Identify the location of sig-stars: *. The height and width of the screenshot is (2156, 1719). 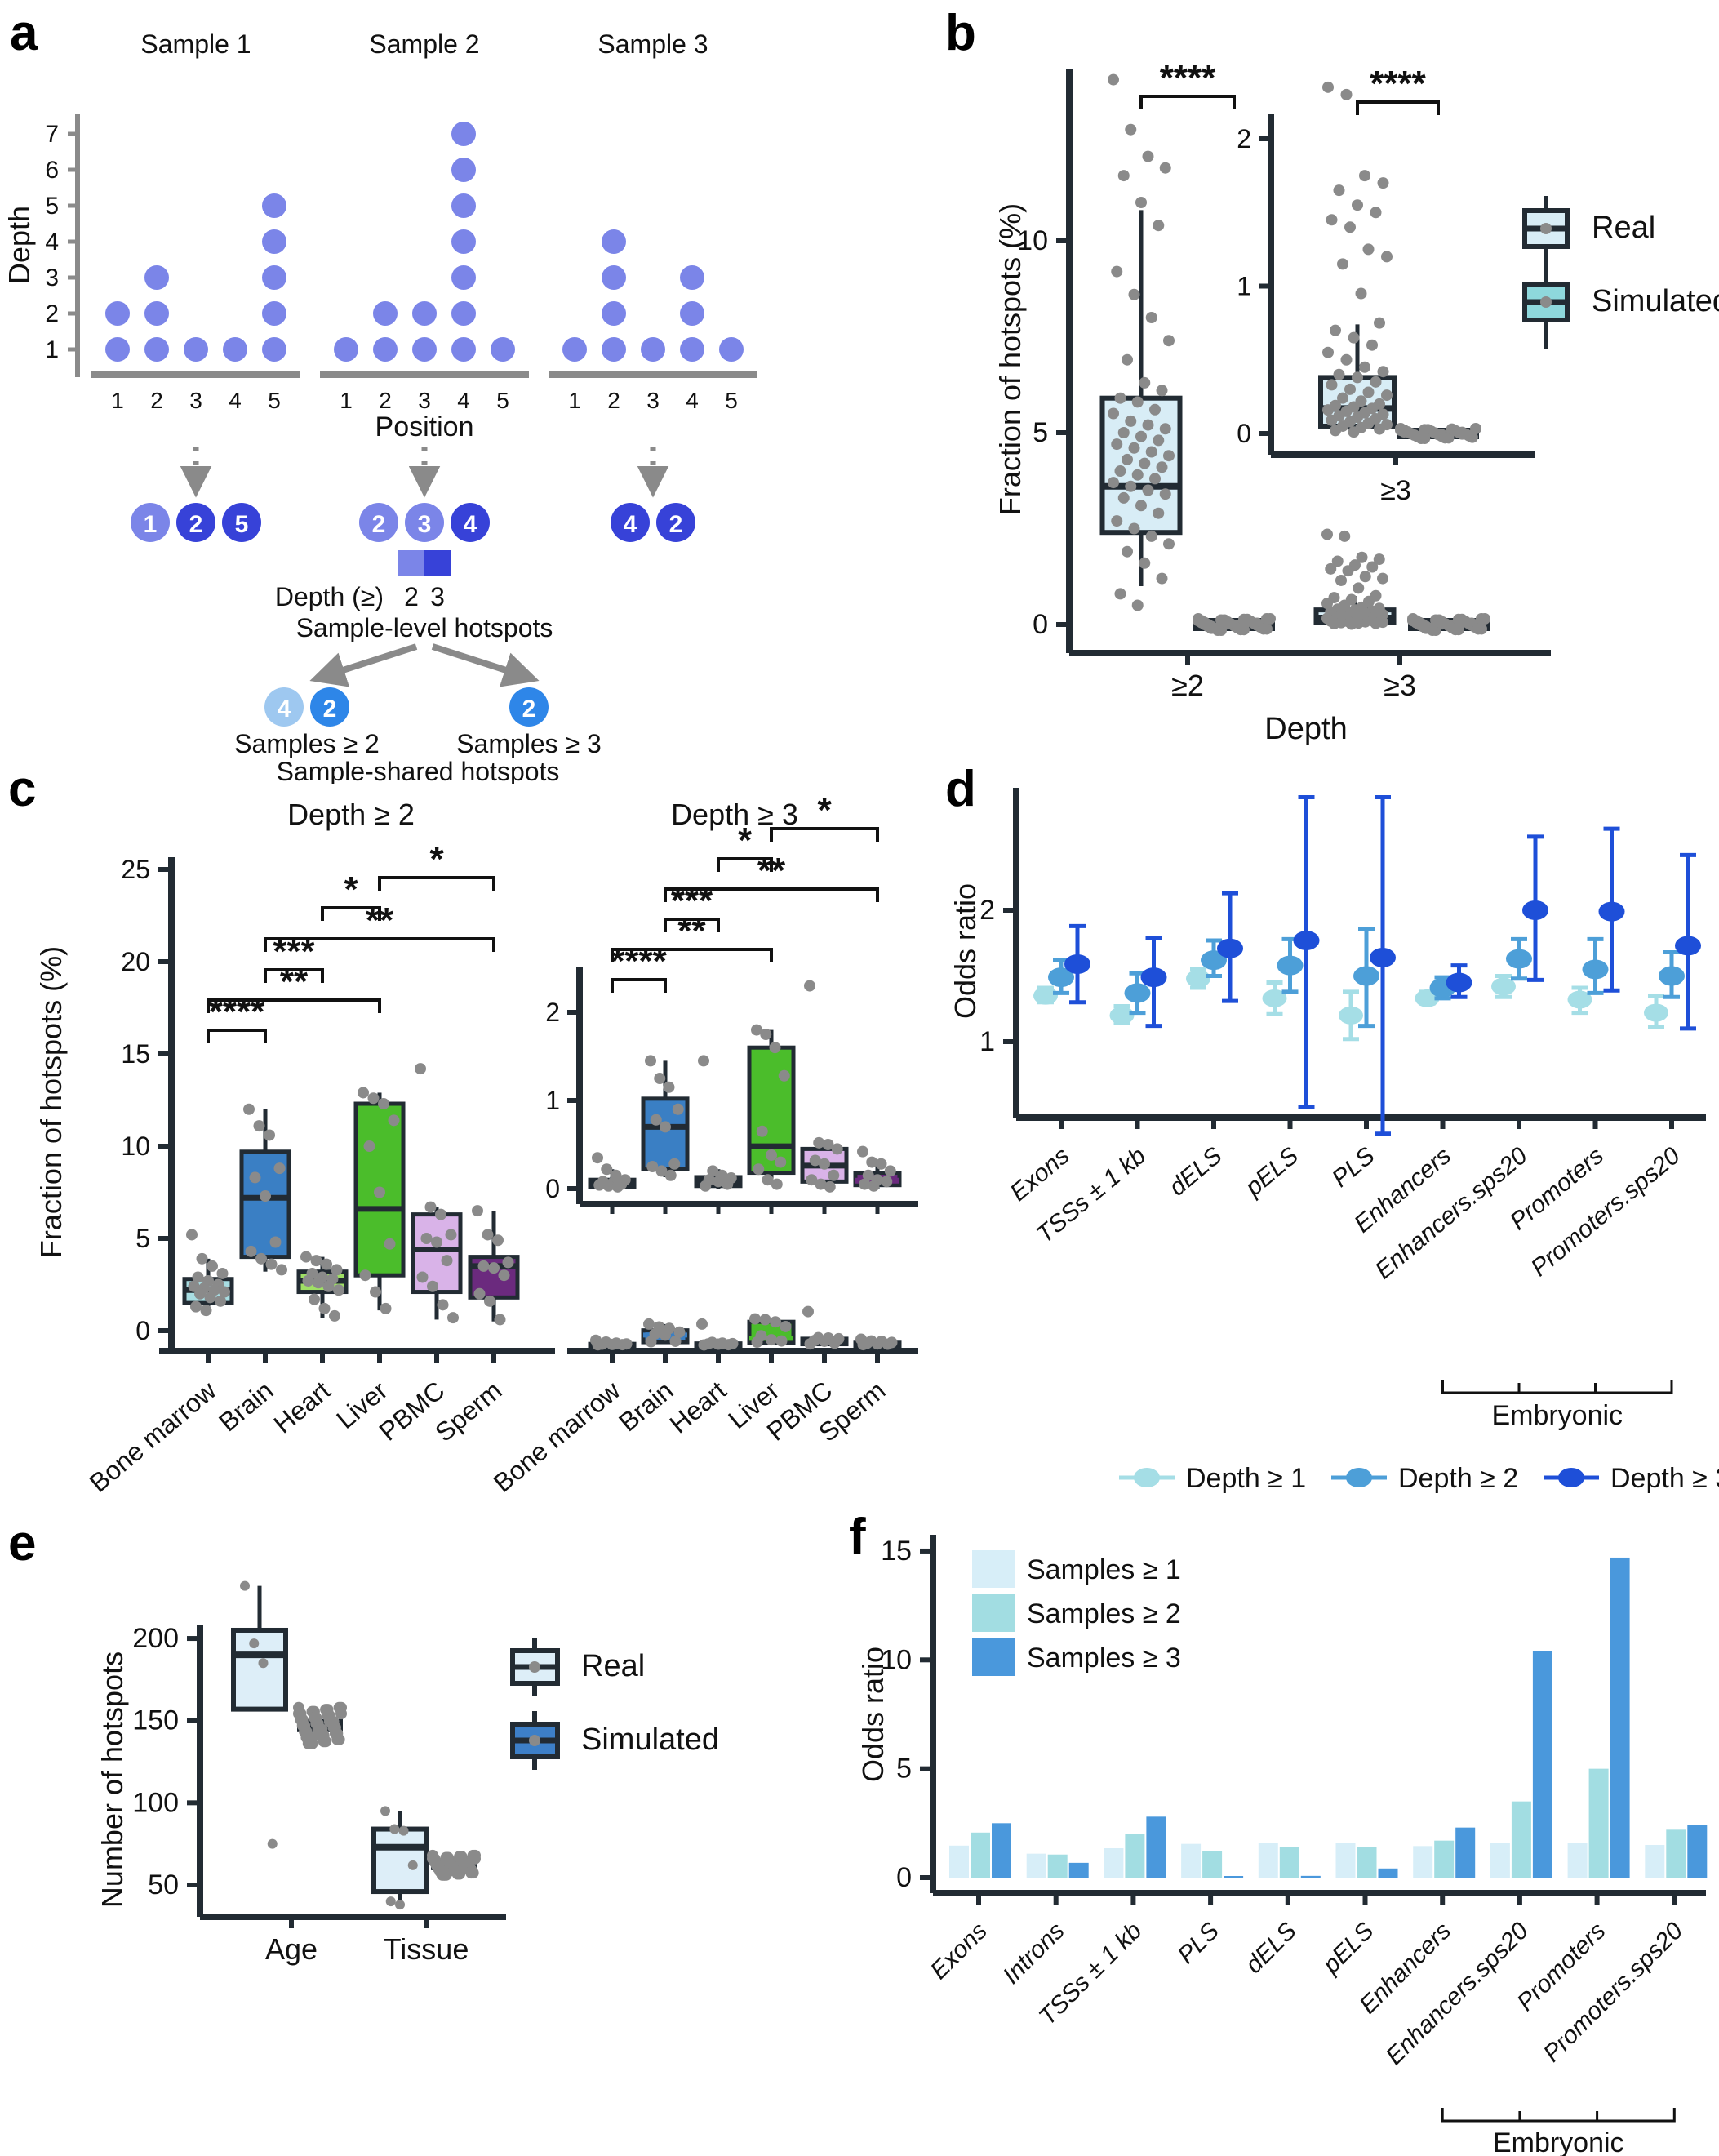
(351, 889).